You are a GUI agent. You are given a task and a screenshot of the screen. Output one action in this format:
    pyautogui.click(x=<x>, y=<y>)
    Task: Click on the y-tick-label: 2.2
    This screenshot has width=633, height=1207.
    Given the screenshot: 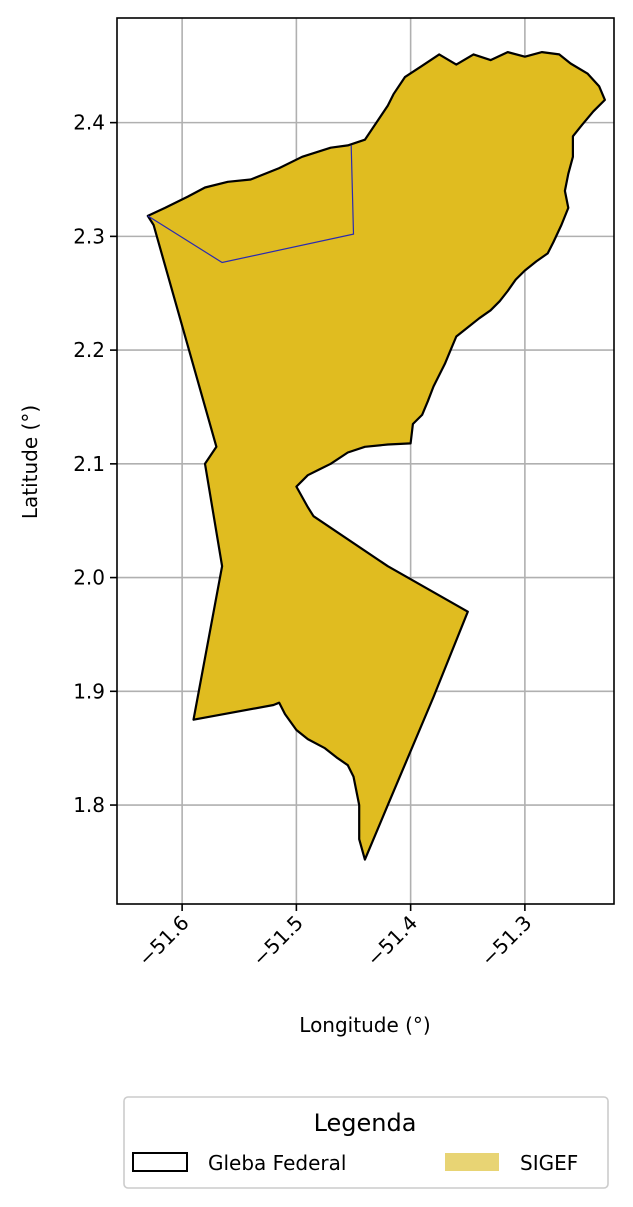 What is the action you would take?
    pyautogui.click(x=89, y=350)
    